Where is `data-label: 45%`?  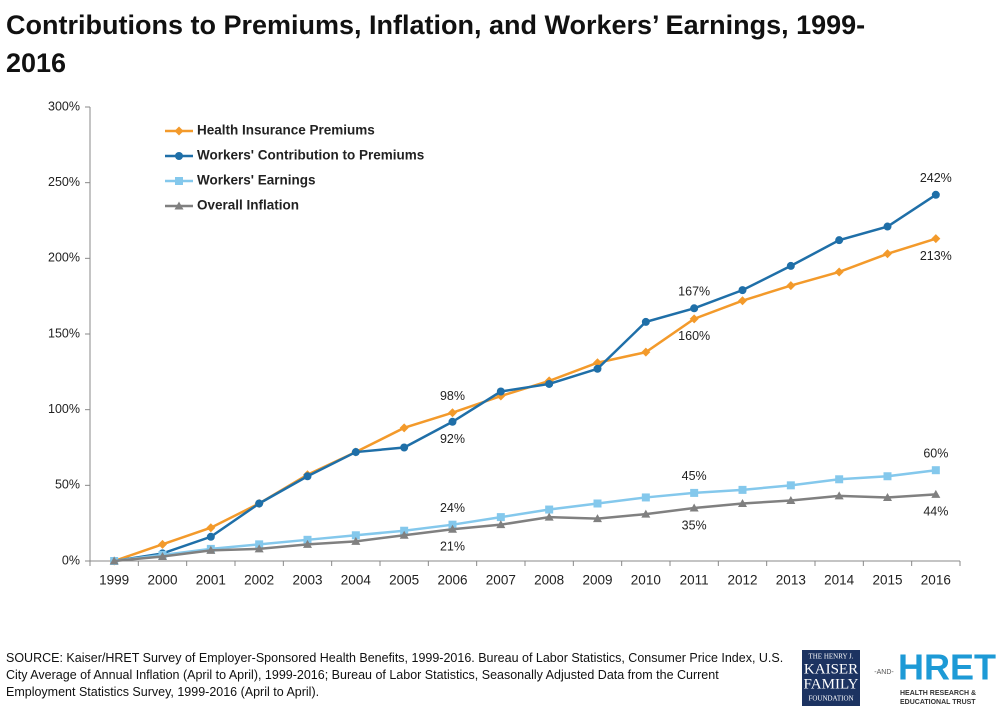 data-label: 45% is located at coordinates (694, 476).